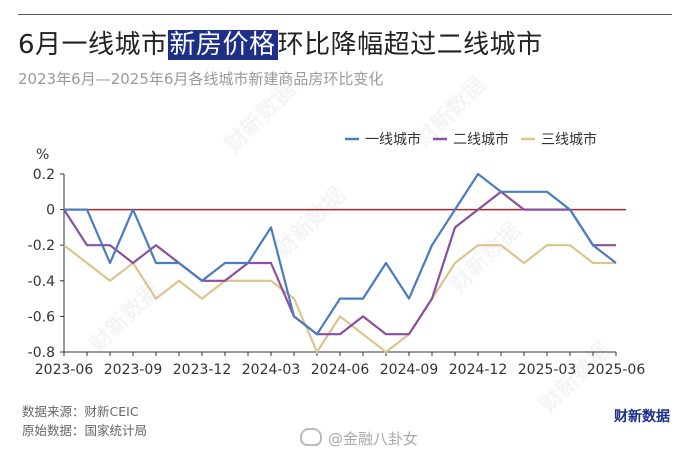 The image size is (690, 455). Describe the element at coordinates (409, 370) in the screenshot. I see `x-tick-label: 2024-09` at that location.